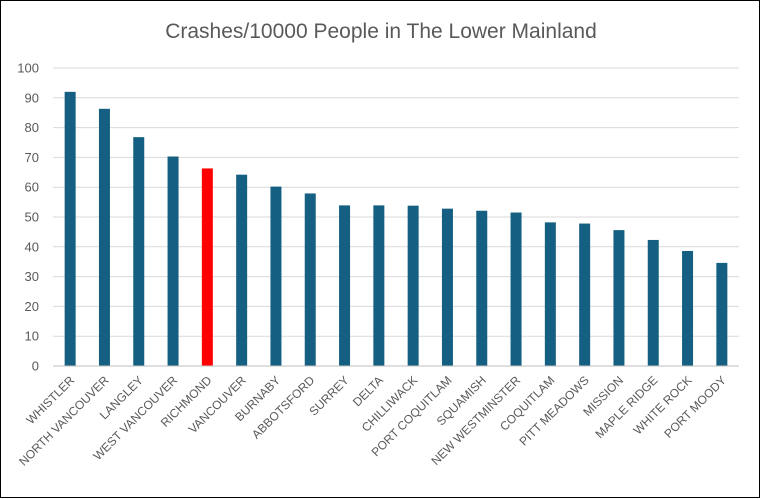  Describe the element at coordinates (310, 279) in the screenshot. I see `bar-abbotsford` at that location.